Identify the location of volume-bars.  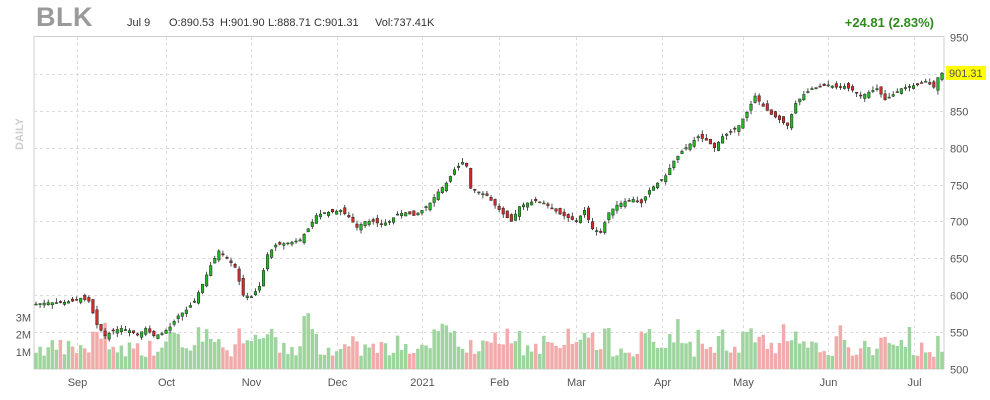
(489, 341).